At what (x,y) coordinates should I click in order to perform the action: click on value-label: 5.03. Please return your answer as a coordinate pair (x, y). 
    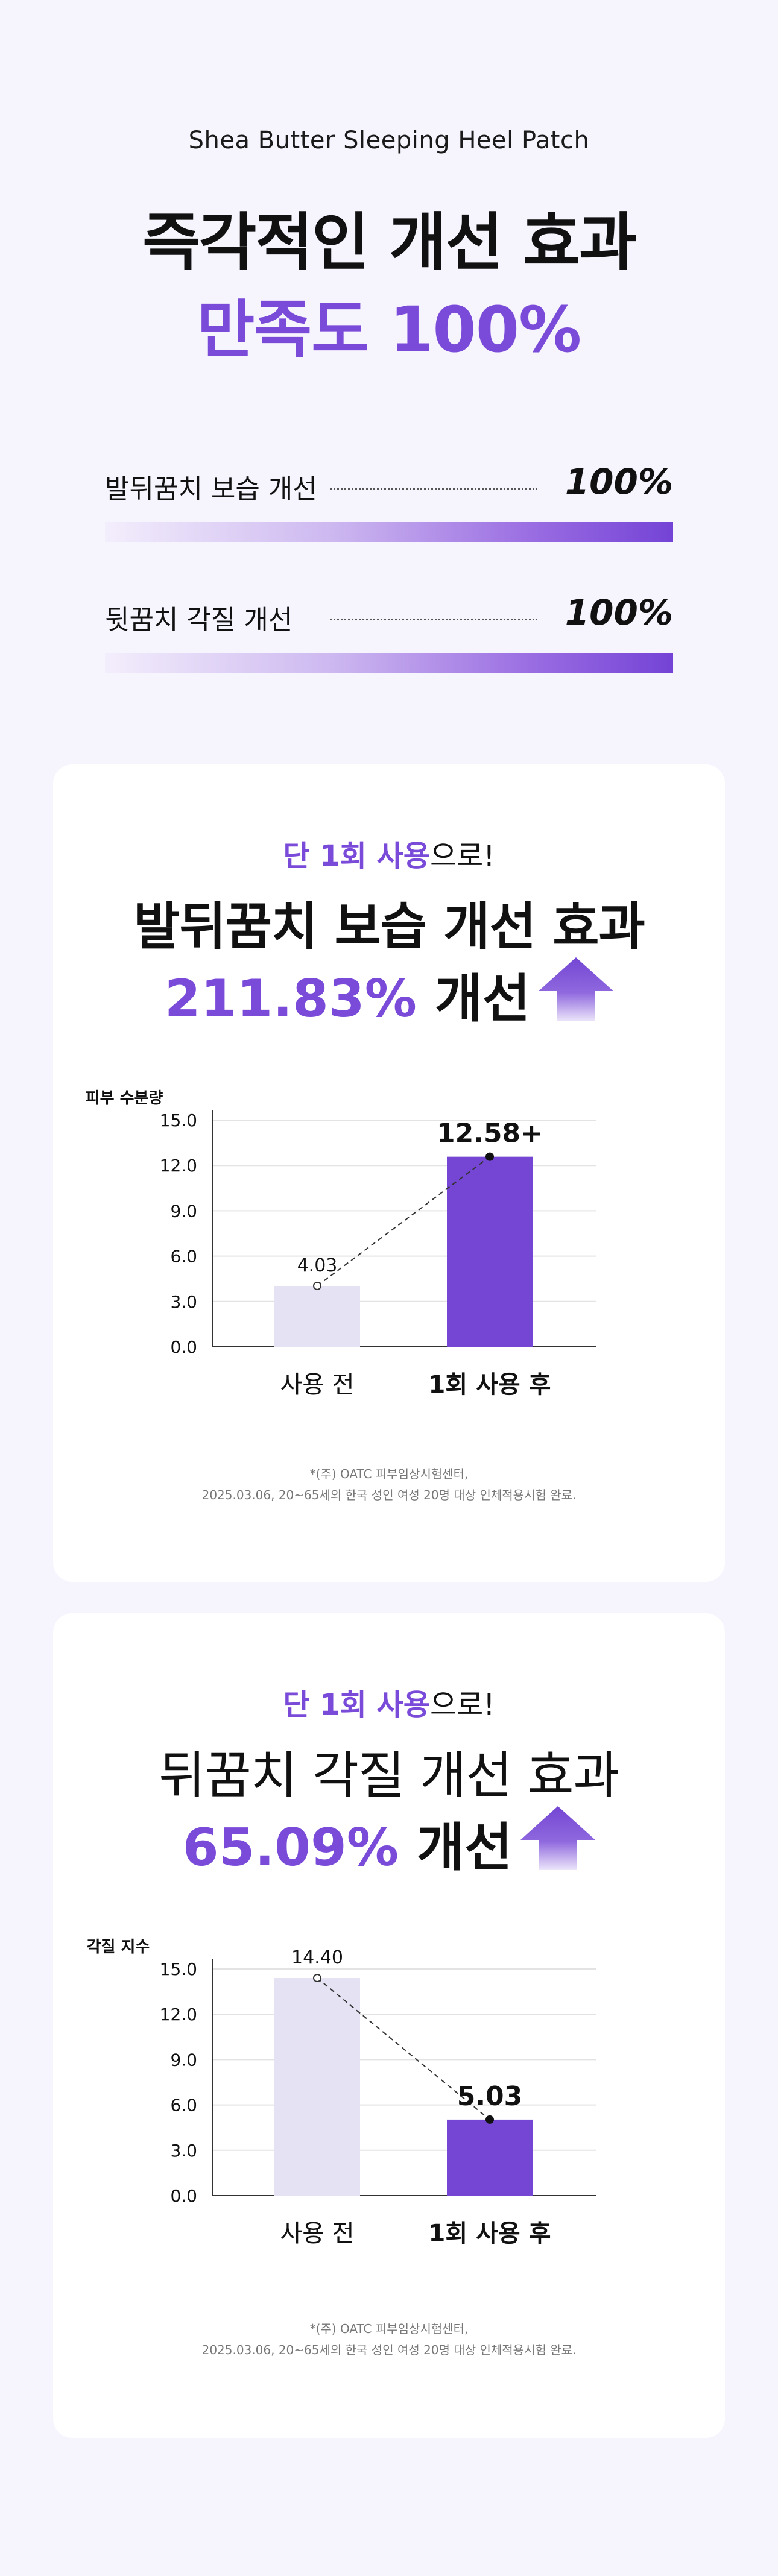
    Looking at the image, I should click on (490, 2096).